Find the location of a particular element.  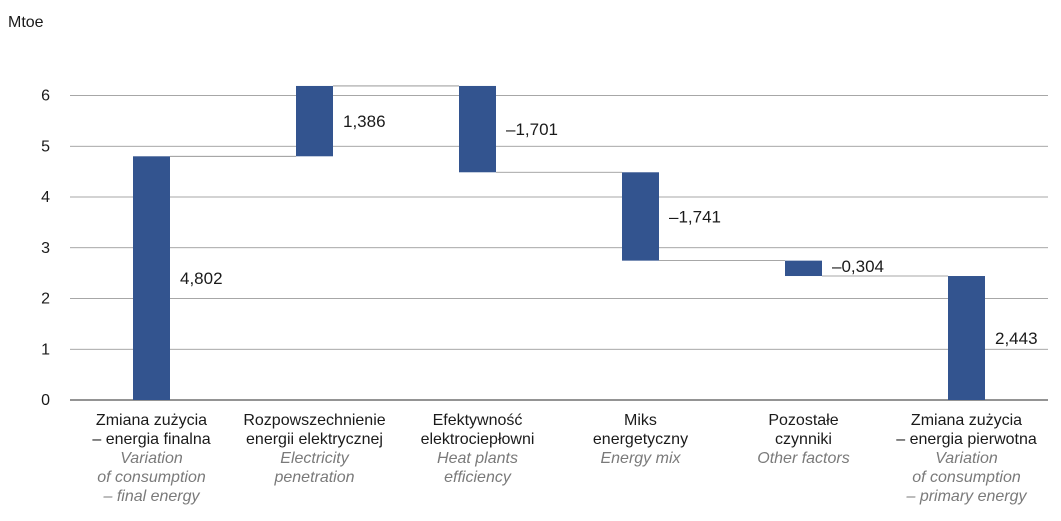

category-label-en: Heat plants is located at coordinates (477, 458).